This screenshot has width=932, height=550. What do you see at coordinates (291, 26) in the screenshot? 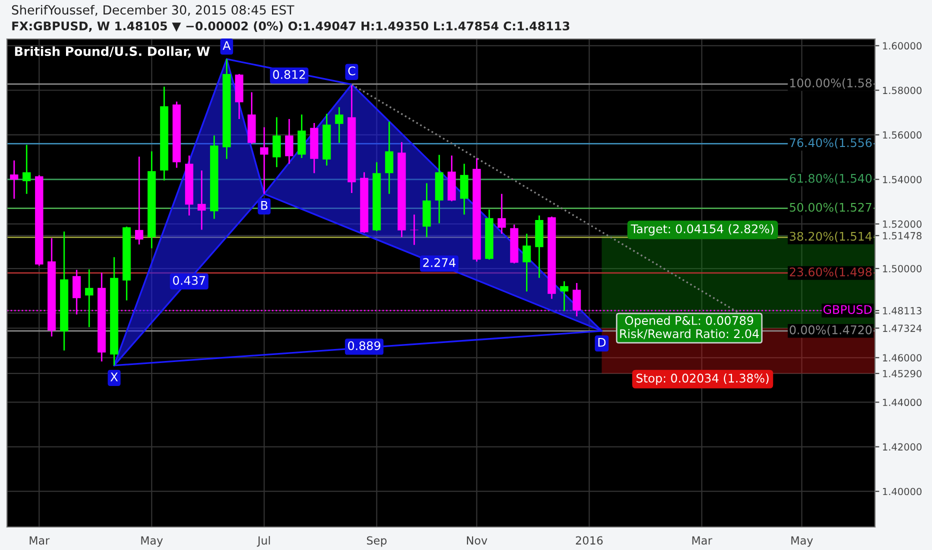
I see `chart-subtitle: FX:GBPUSD, W 1.48105 ▼ −0.00002 (0%) O:1.49047 H:1.49350 L:1.47854 C:1.48113` at bounding box center [291, 26].